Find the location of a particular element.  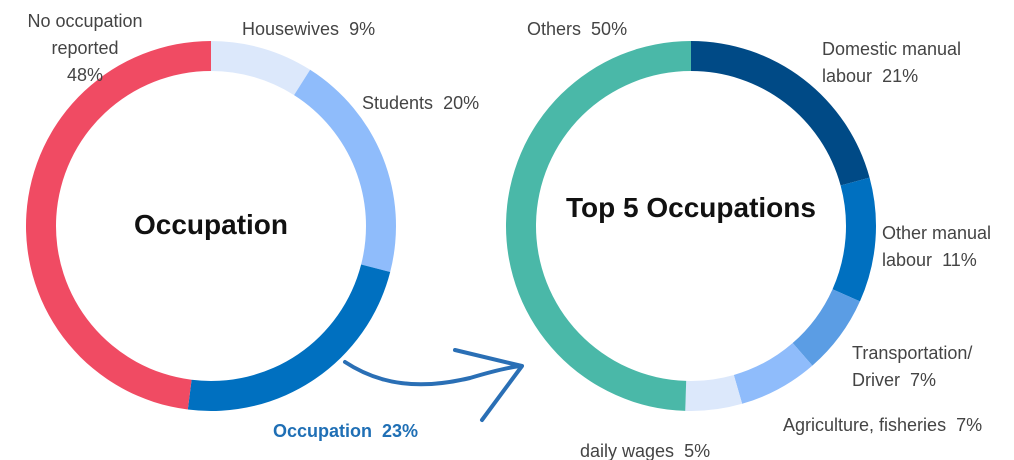

value-label: 21% is located at coordinates (900, 76).